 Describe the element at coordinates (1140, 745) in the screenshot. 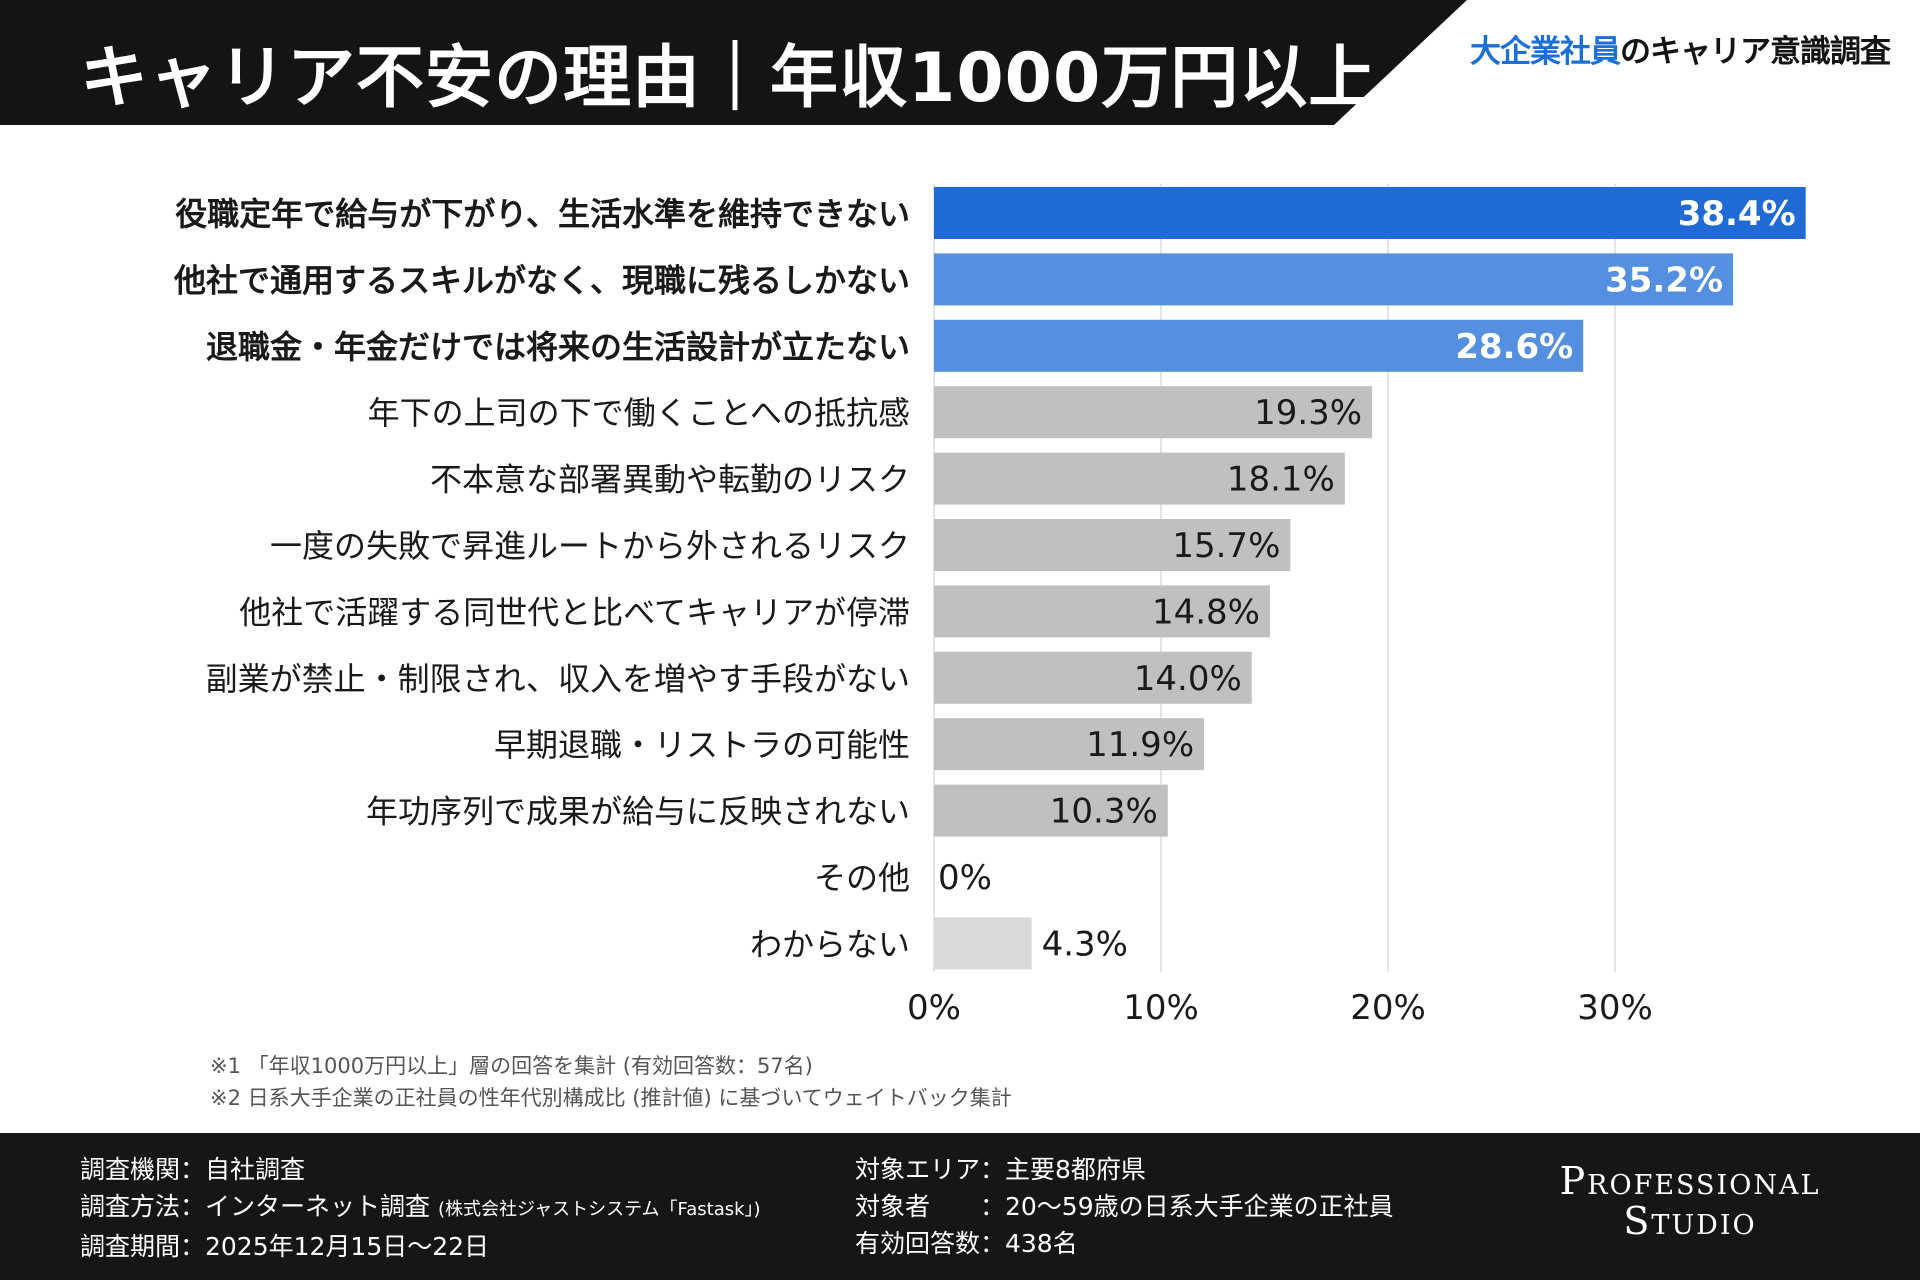

I see `data-label: 11.9%` at that location.